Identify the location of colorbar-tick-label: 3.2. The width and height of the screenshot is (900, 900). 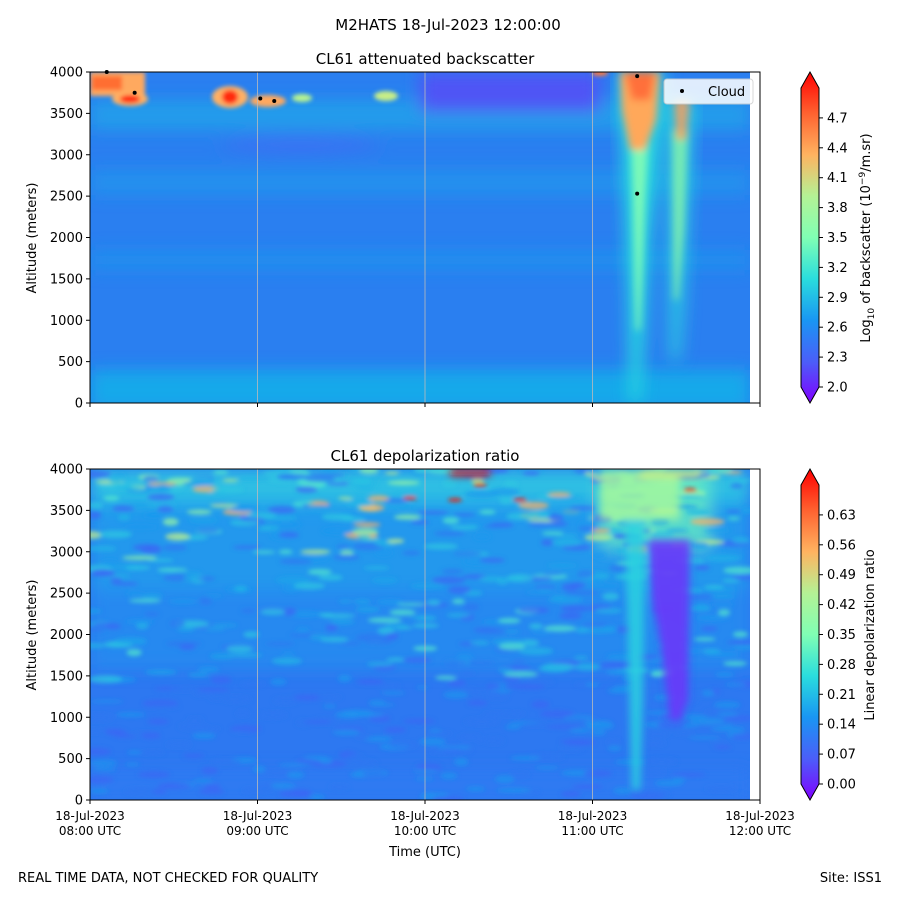
(837, 268).